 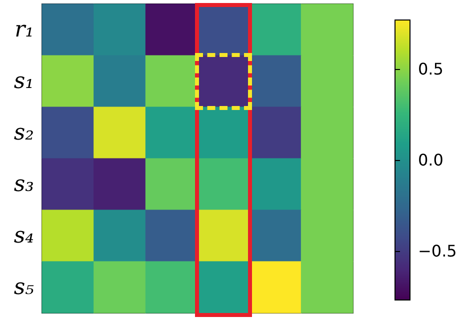 I want to click on y-tick-label: s₁, so click(x=24, y=81).